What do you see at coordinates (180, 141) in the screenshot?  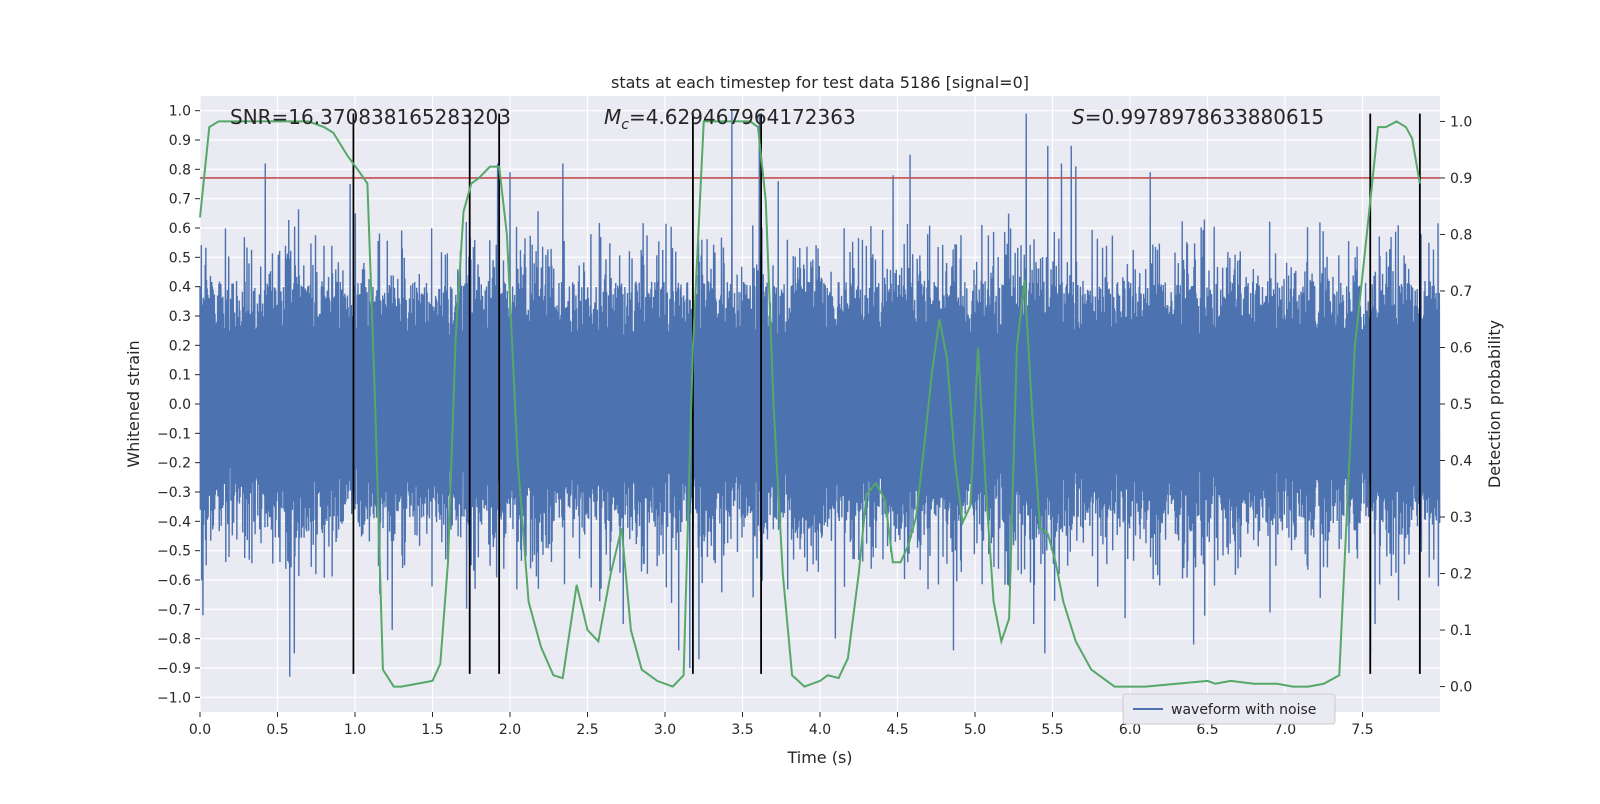 I see `y-tick-label: 0.9` at bounding box center [180, 141].